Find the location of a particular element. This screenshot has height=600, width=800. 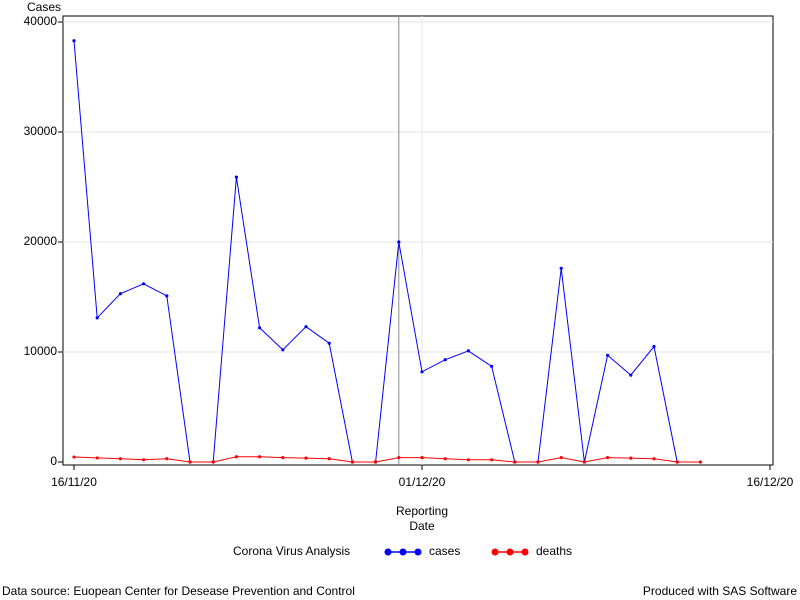

y-tick-label: 30000 is located at coordinates (41, 131).